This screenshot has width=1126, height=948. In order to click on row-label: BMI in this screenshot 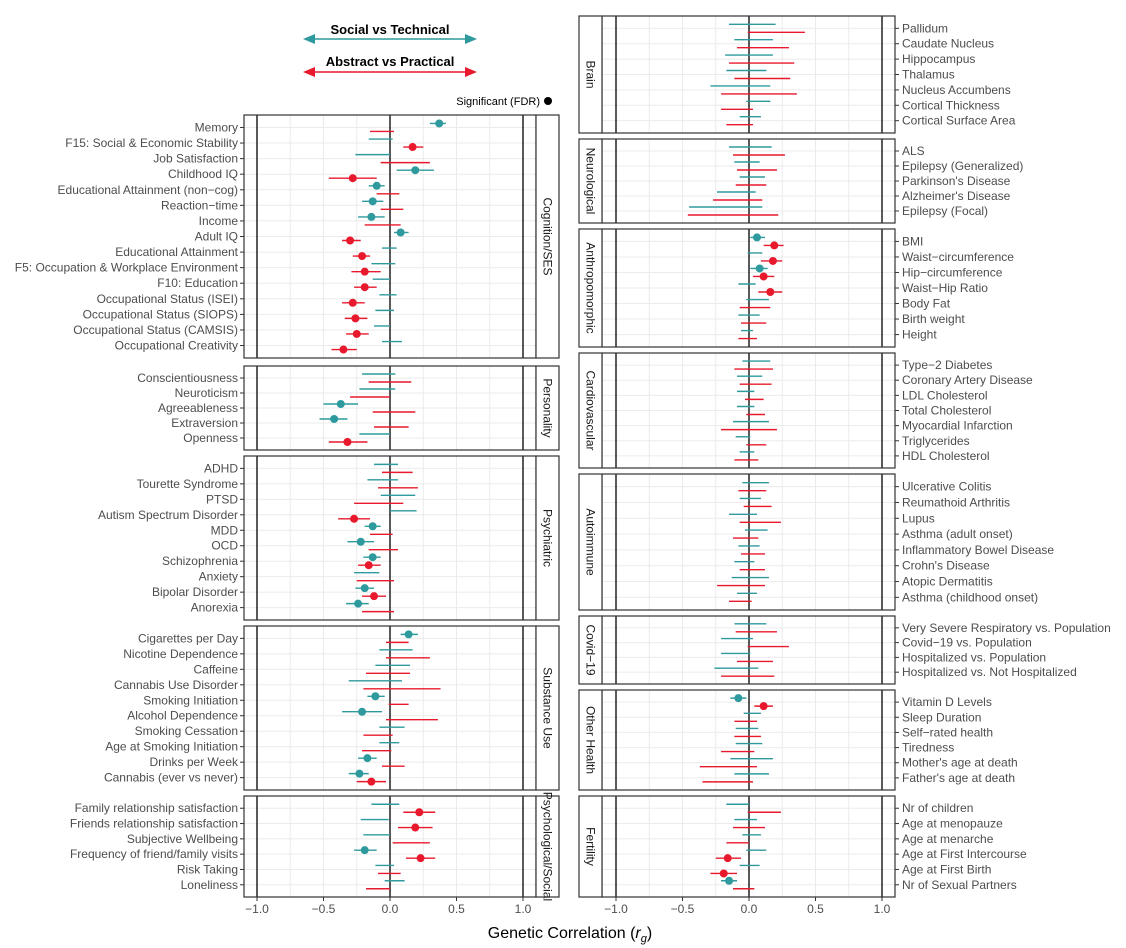, I will do `click(912, 241)`.